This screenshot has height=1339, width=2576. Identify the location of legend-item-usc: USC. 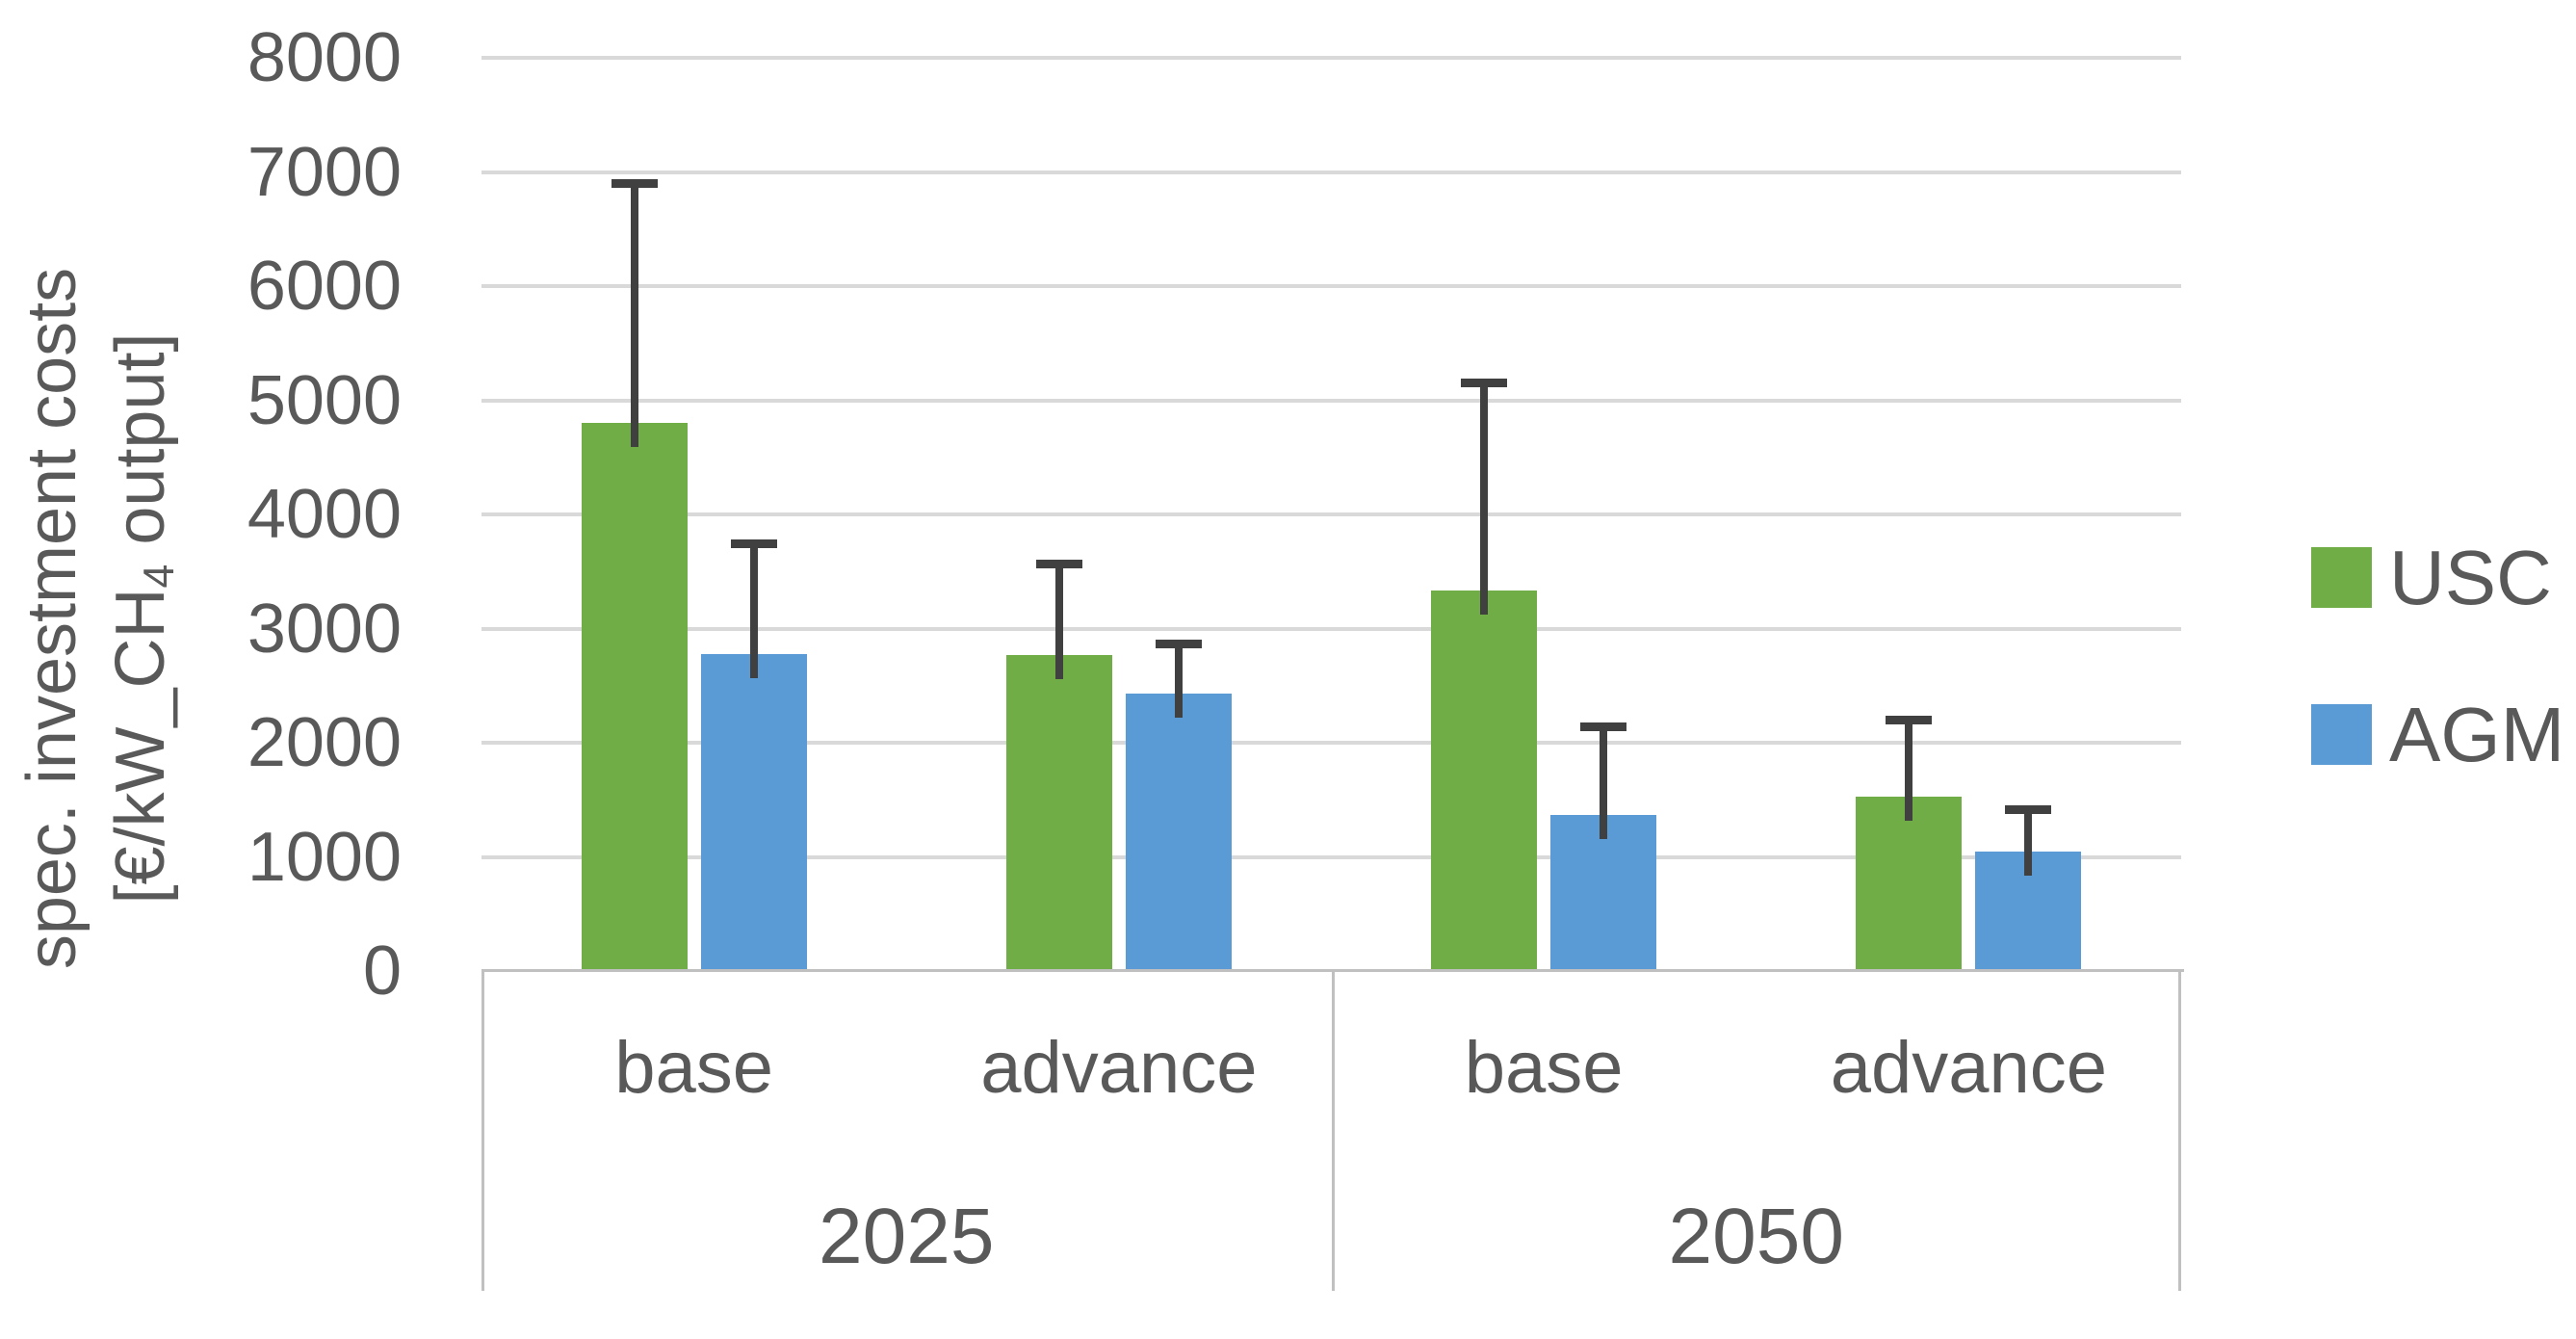
(2437, 577).